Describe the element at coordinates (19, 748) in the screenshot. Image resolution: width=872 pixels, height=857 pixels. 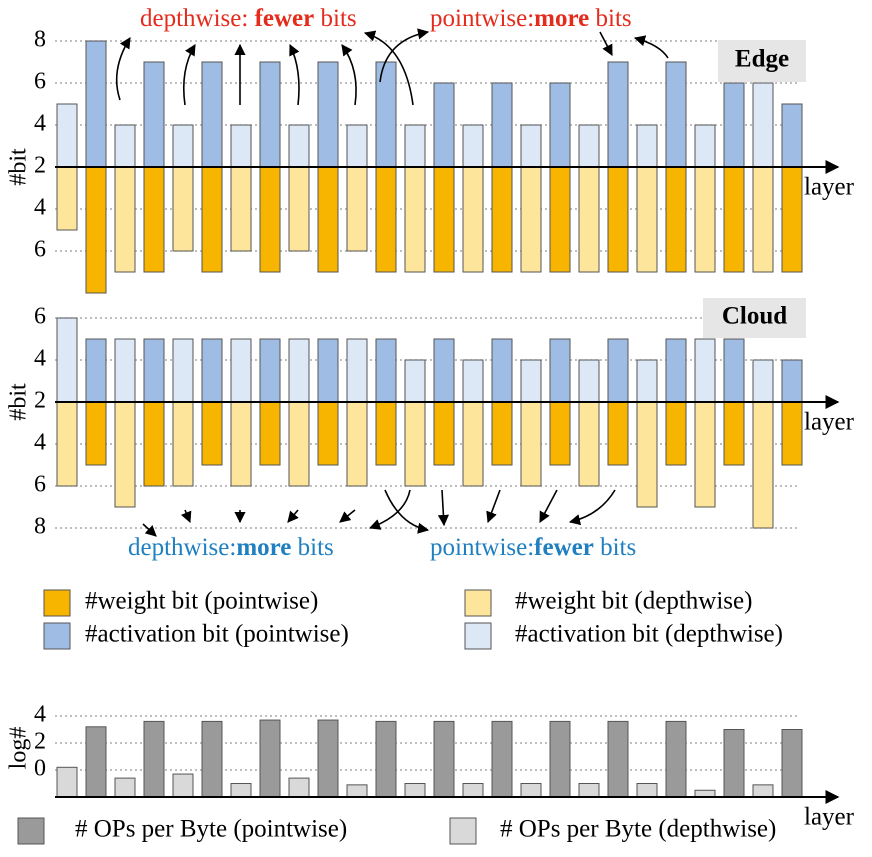
I see `y-axis-label: log#` at that location.